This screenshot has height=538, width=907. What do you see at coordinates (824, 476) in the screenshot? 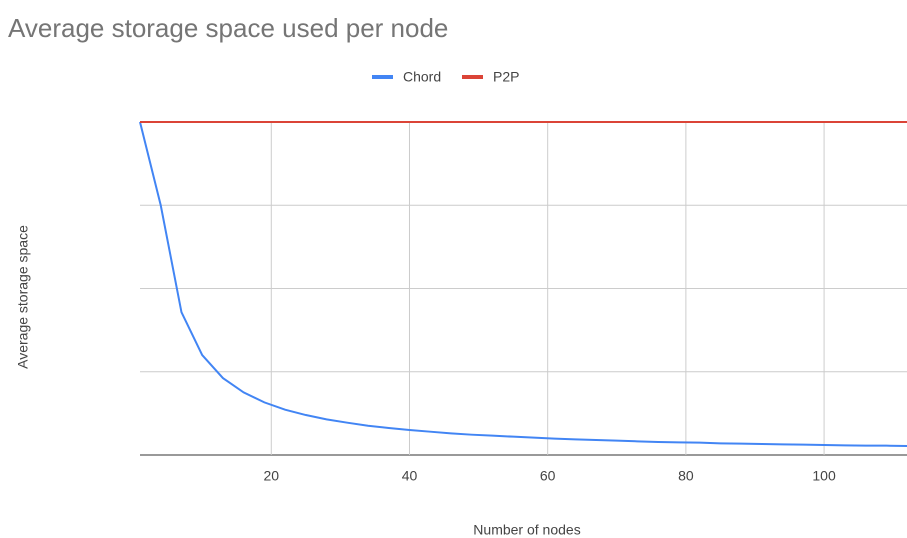
I see `x-tick-label: 100` at bounding box center [824, 476].